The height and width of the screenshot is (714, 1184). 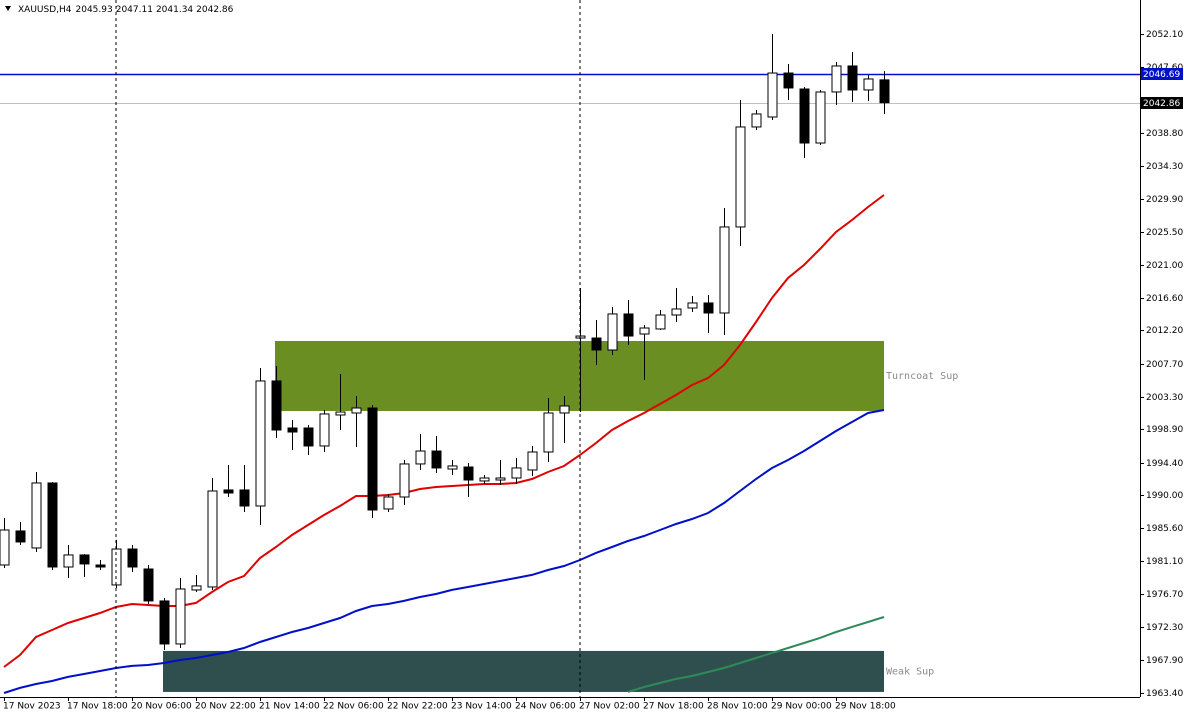 What do you see at coordinates (1164, 365) in the screenshot?
I see `y-tick-label: 2007.70` at bounding box center [1164, 365].